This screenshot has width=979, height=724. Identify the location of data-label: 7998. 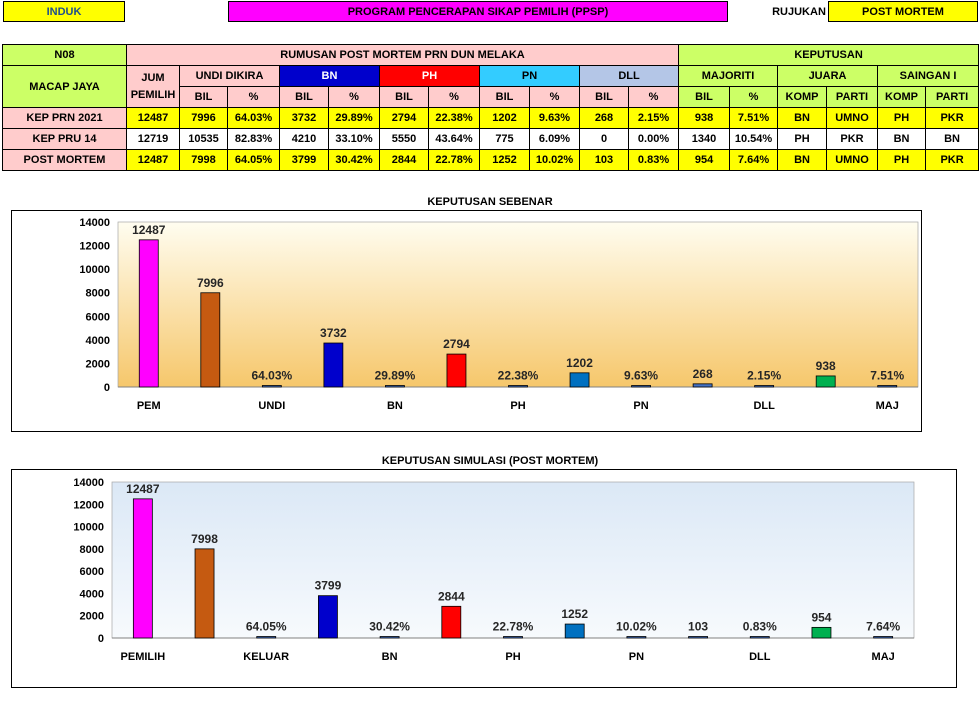
(204, 539).